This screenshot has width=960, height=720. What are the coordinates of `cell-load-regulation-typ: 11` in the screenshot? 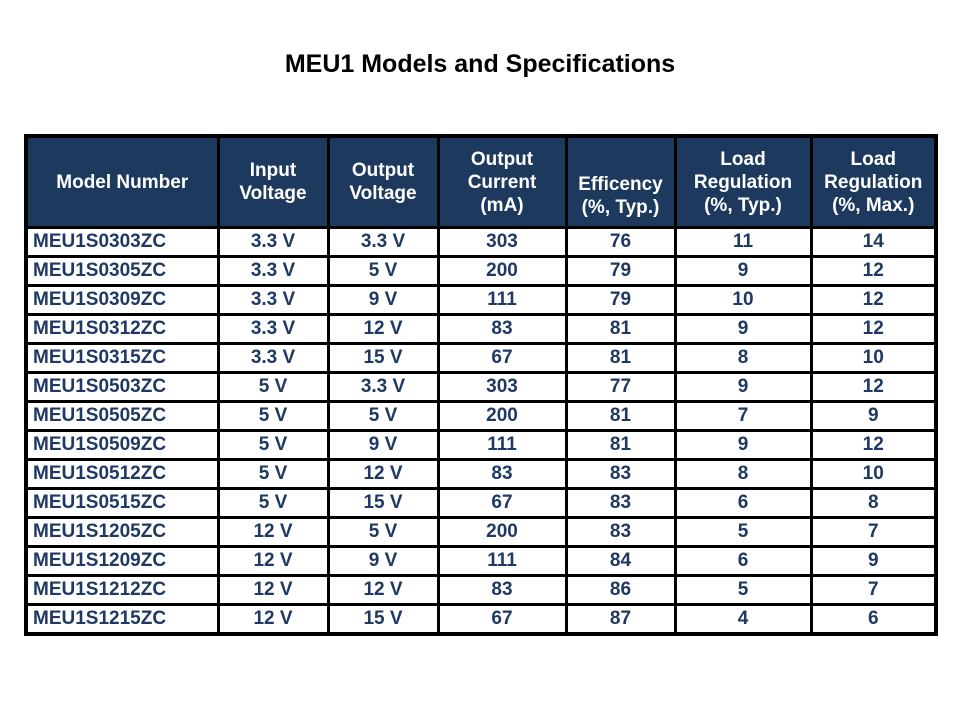 It's located at (743, 242).